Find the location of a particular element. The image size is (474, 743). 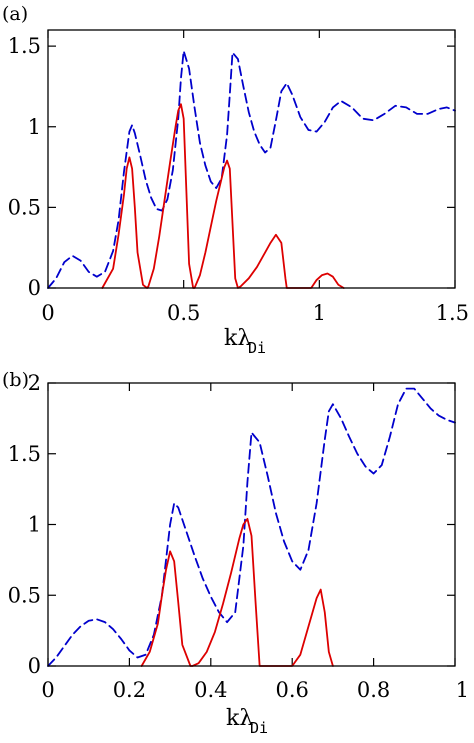

panel-b-label: (b) is located at coordinates (15, 380).